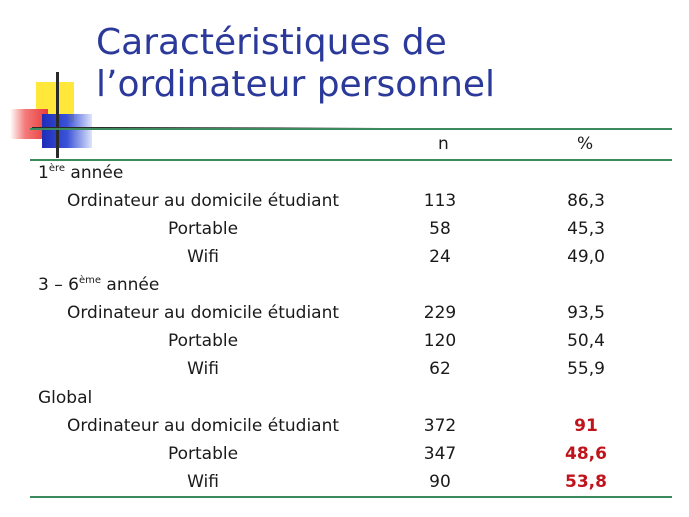 Image resolution: width=689 pixels, height=517 pixels. I want to click on row-n-value: 58, so click(440, 229).